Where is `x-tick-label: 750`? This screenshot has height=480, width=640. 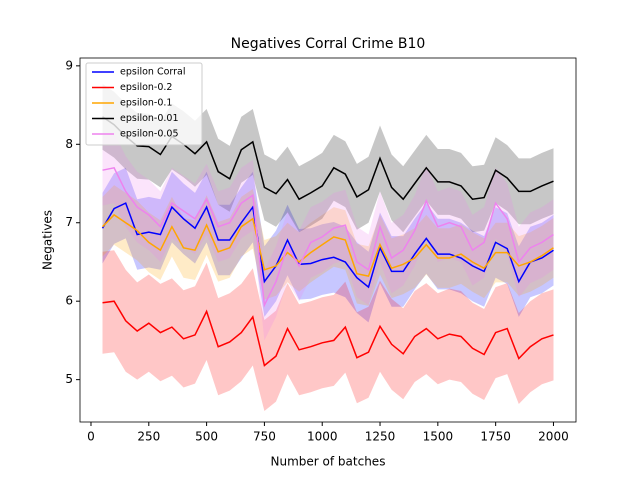
x-tick-label: 750 is located at coordinates (264, 437).